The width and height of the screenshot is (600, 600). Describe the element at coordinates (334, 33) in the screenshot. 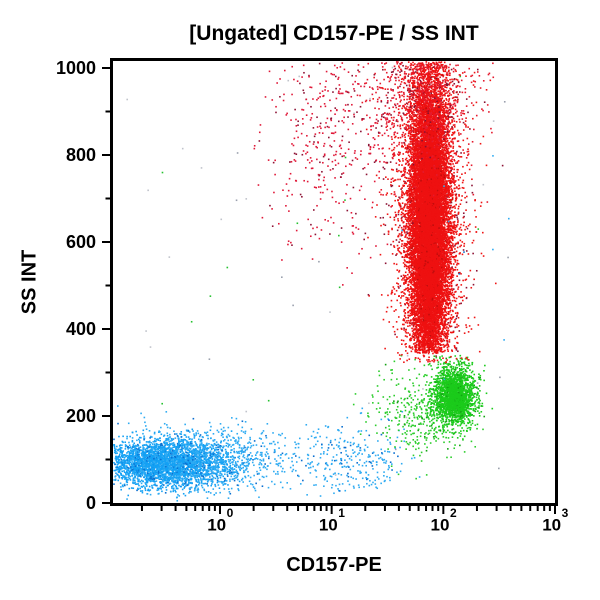

I see `chart-title: [Ungated] CD157-PE / SS INT` at that location.